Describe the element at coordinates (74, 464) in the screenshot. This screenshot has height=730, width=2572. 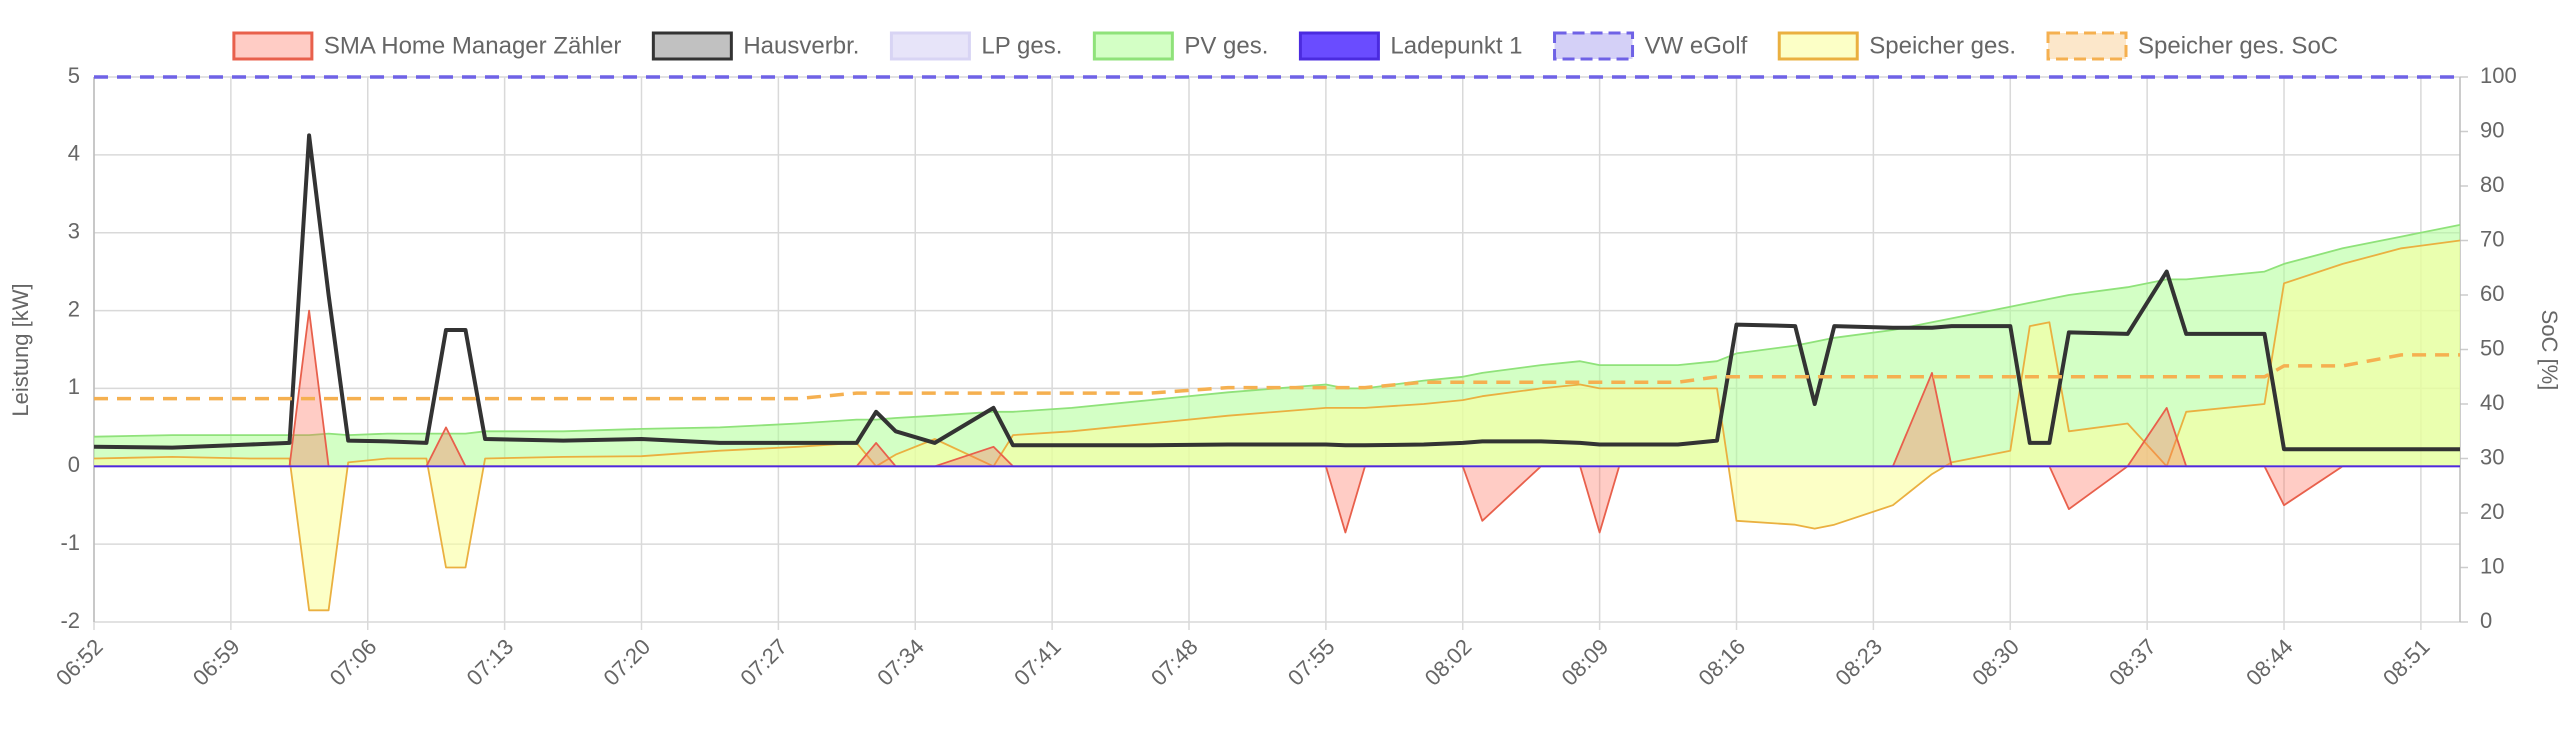
I see `y-tick-label: 0` at that location.